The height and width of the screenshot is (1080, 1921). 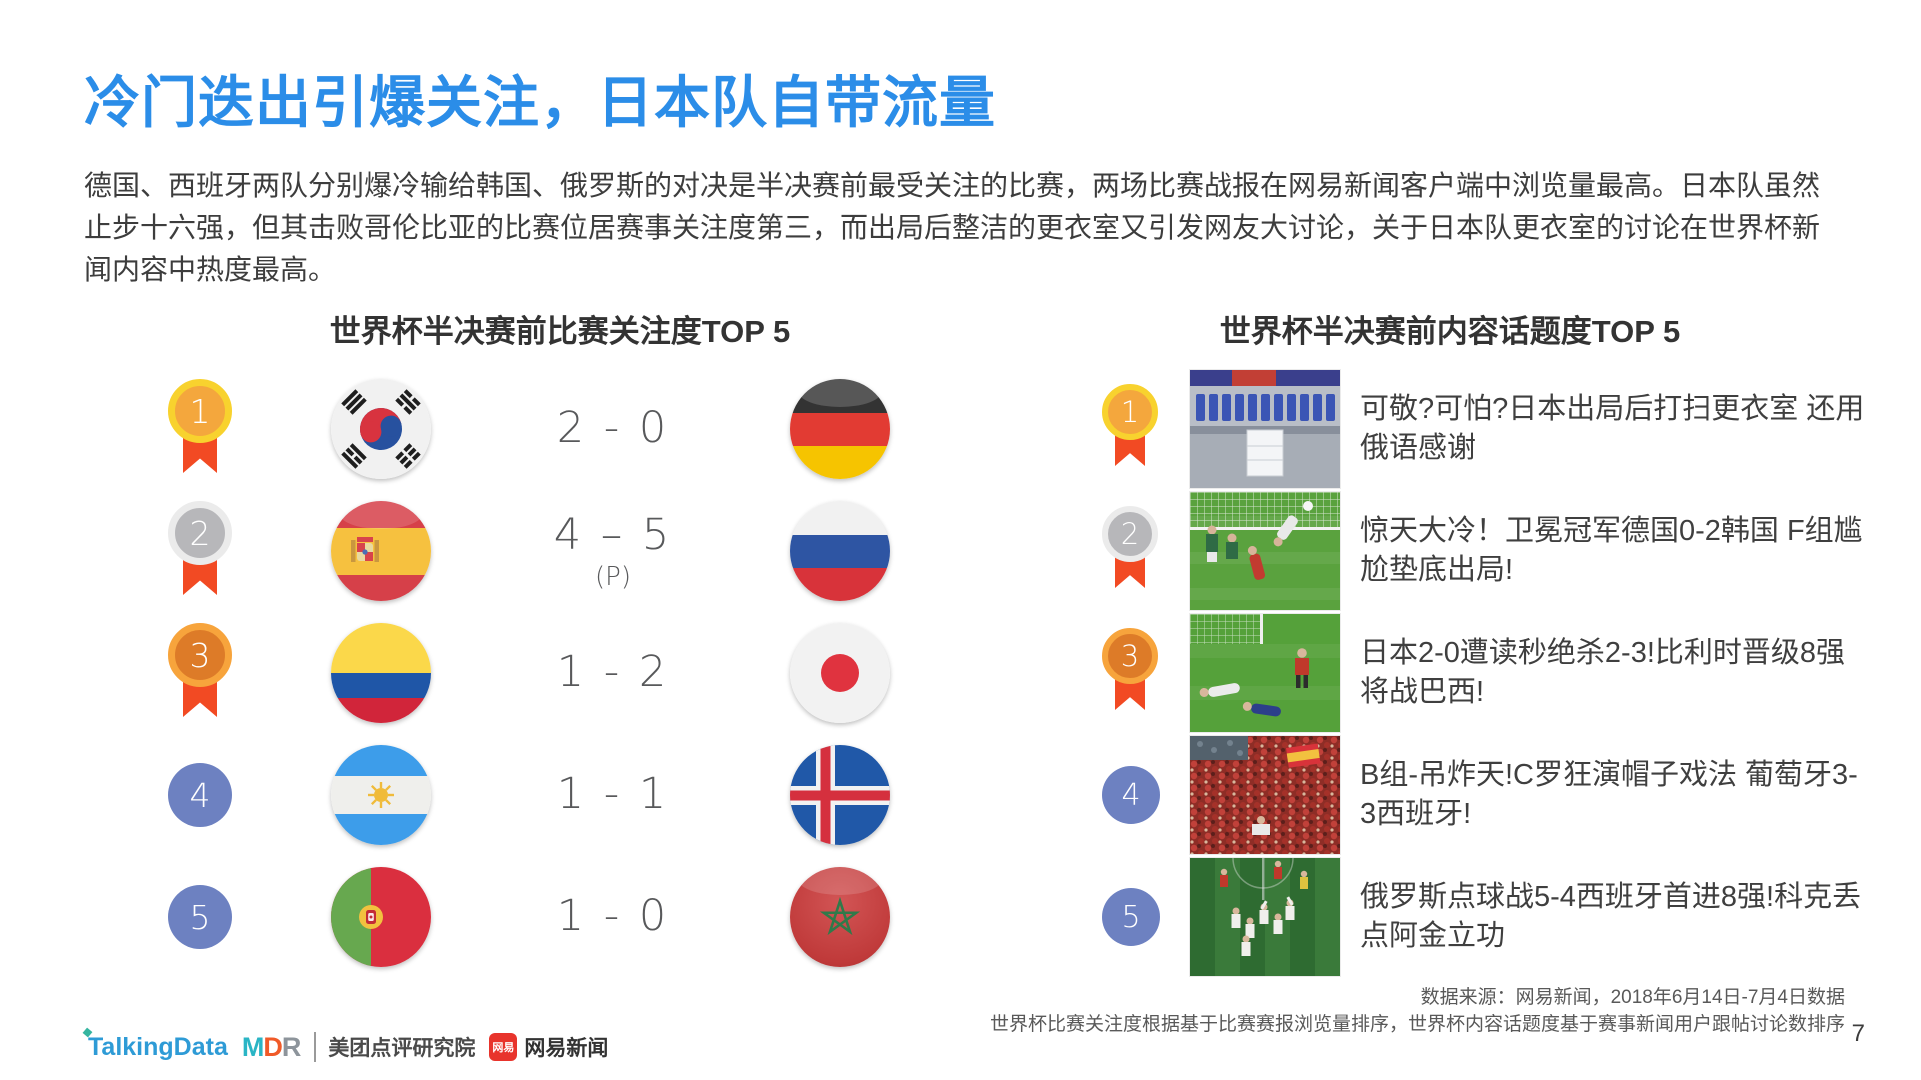 I want to click on russia-flag, so click(x=840, y=551).